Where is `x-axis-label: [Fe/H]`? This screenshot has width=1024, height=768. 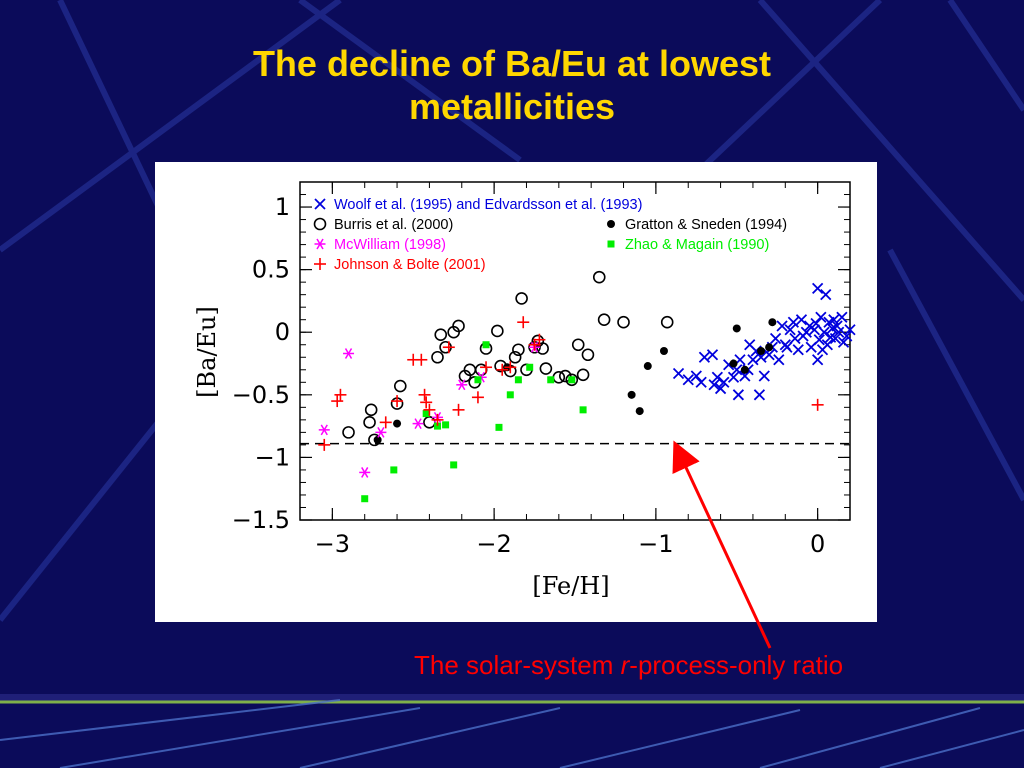 x-axis-label: [Fe/H] is located at coordinates (570, 586).